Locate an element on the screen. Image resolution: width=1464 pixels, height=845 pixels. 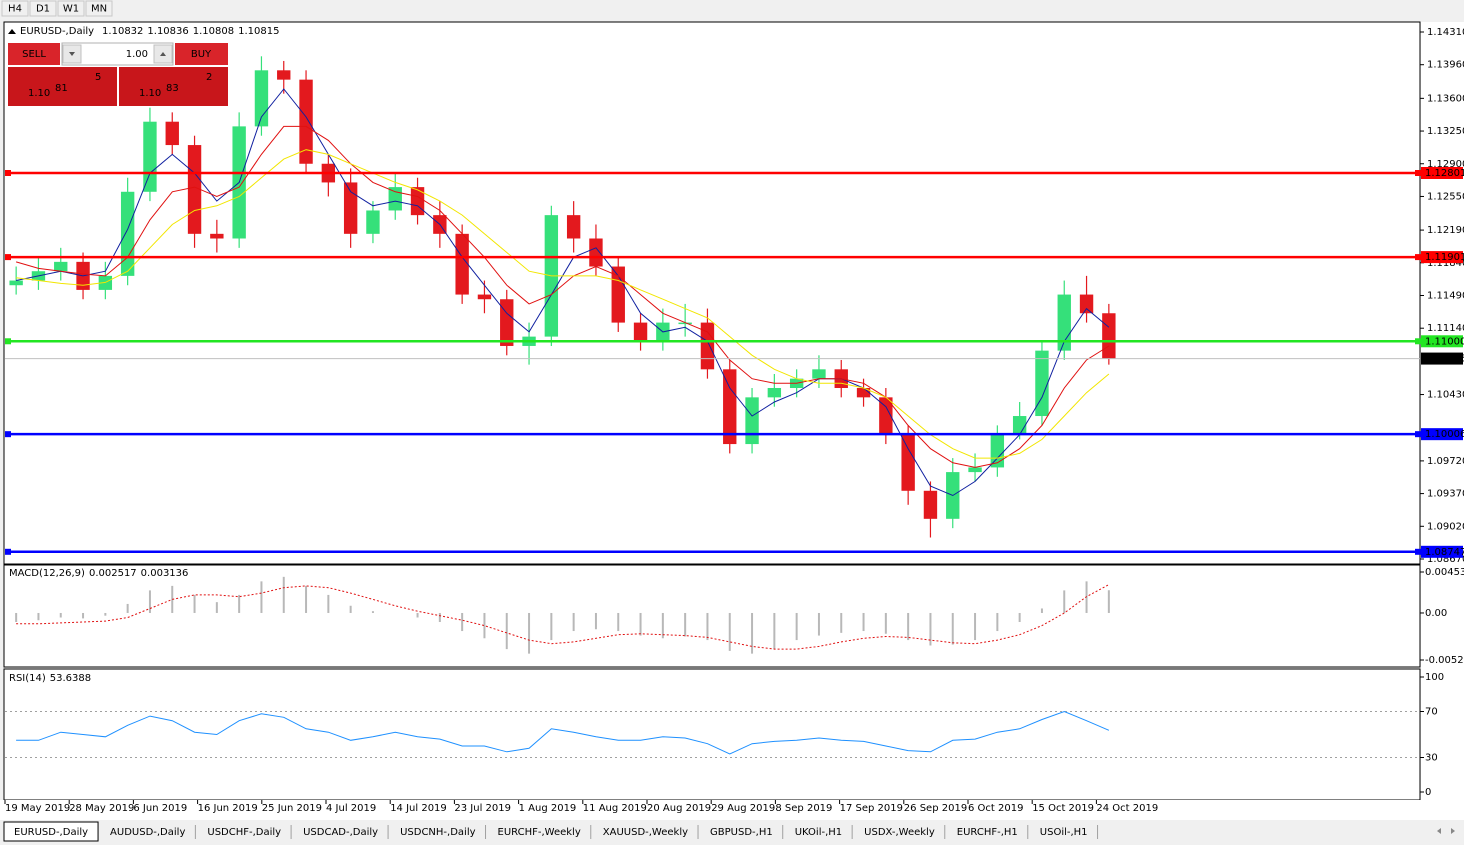
x-tick-label: 19 May 2019 is located at coordinates (37, 808).